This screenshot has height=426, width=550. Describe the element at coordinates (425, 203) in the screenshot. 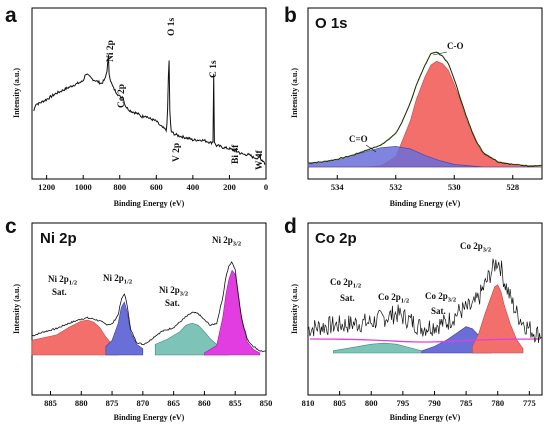

I see `panel-b-xlabel: Binding Energy (eV)` at that location.